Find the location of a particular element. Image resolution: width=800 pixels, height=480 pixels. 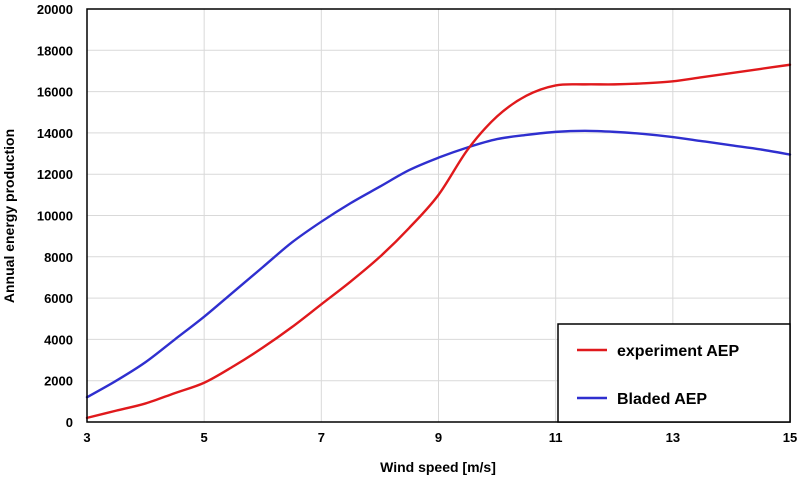

x-axis-ticks: 3 5 7 9 11 13 15 is located at coordinates (440, 437).